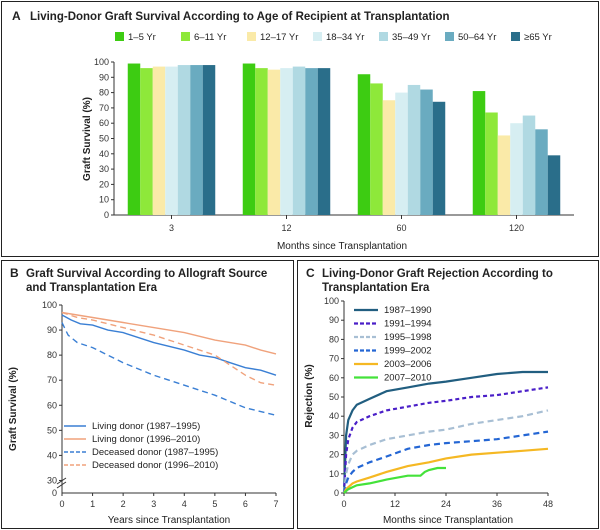 Image resolution: width=600 pixels, height=530 pixels. Describe the element at coordinates (275, 504) in the screenshot. I see `b-x-tick-label: 7` at that location.